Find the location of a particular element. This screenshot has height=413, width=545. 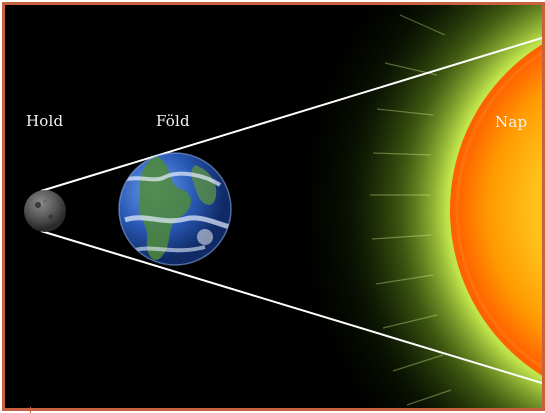

moon is located at coordinates (45, 211).